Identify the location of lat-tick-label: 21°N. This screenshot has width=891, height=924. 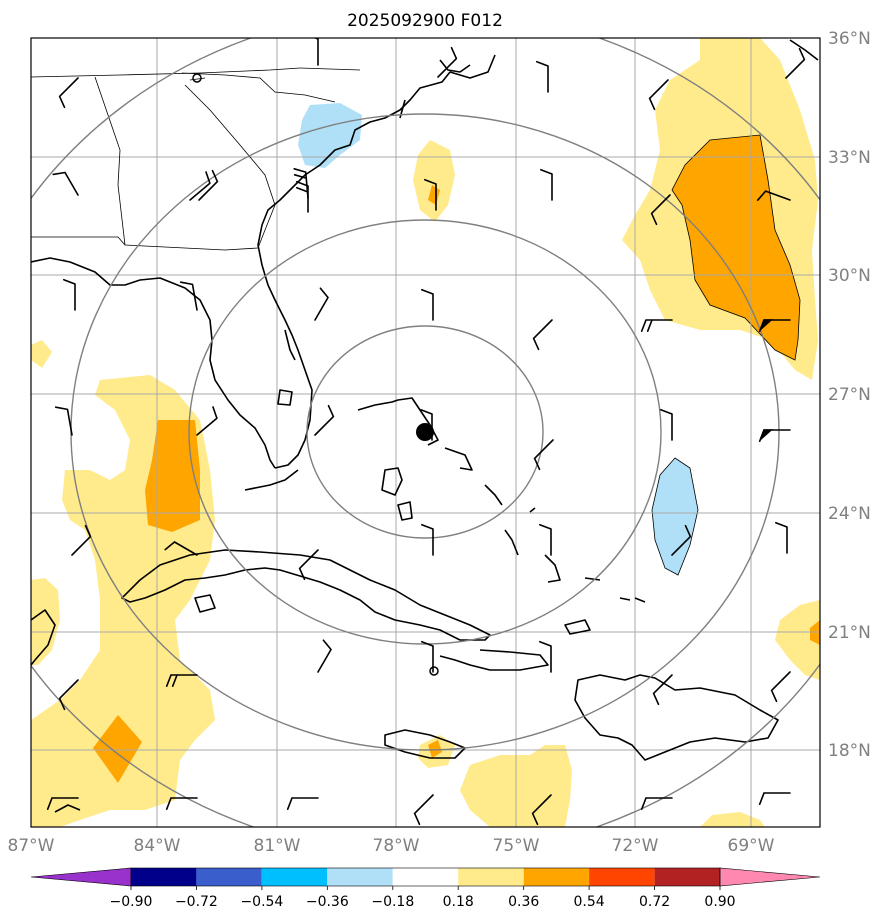
(849, 633).